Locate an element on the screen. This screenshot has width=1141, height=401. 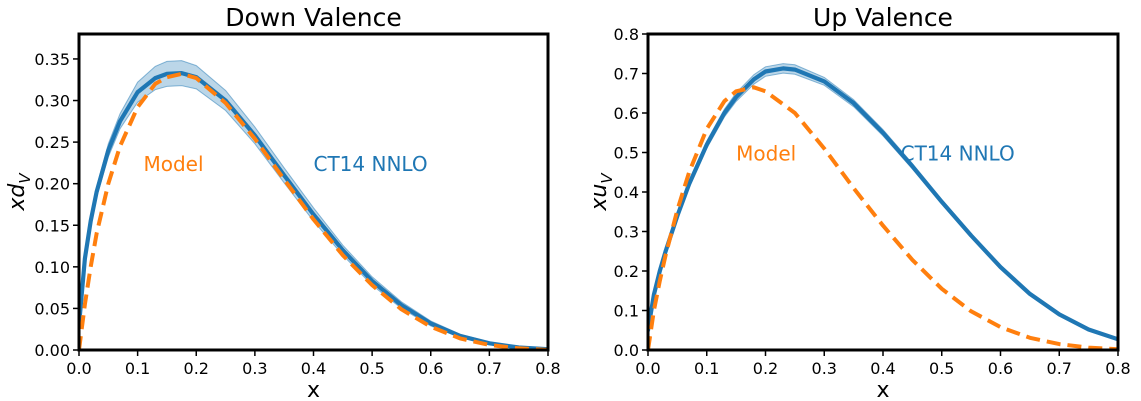
chart-title: Down Valence is located at coordinates (313, 17).